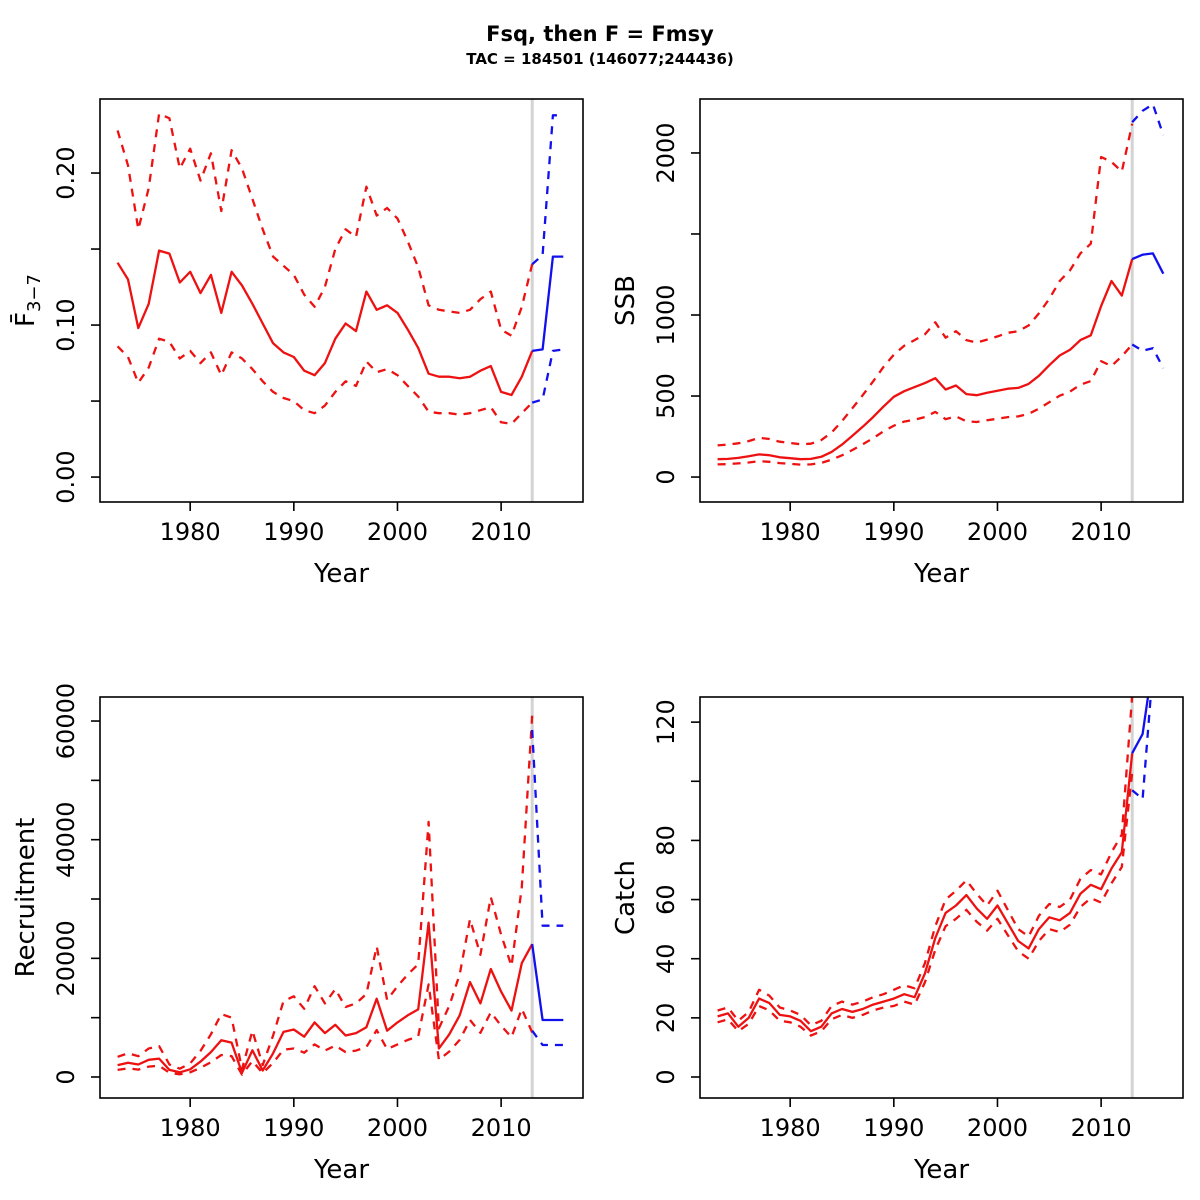  I want to click on y-tick-label: 80, so click(666, 840).